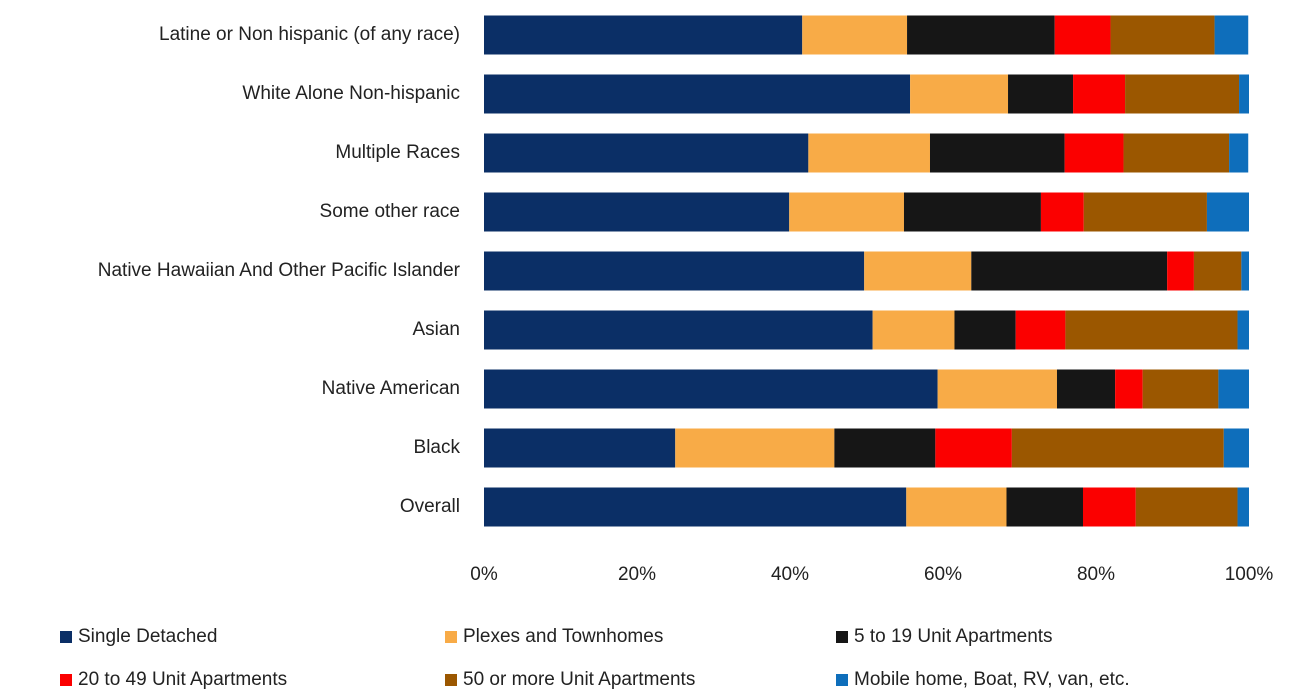 The height and width of the screenshot is (700, 1289). Describe the element at coordinates (390, 211) in the screenshot. I see `y-tick-label: Some other race` at that location.